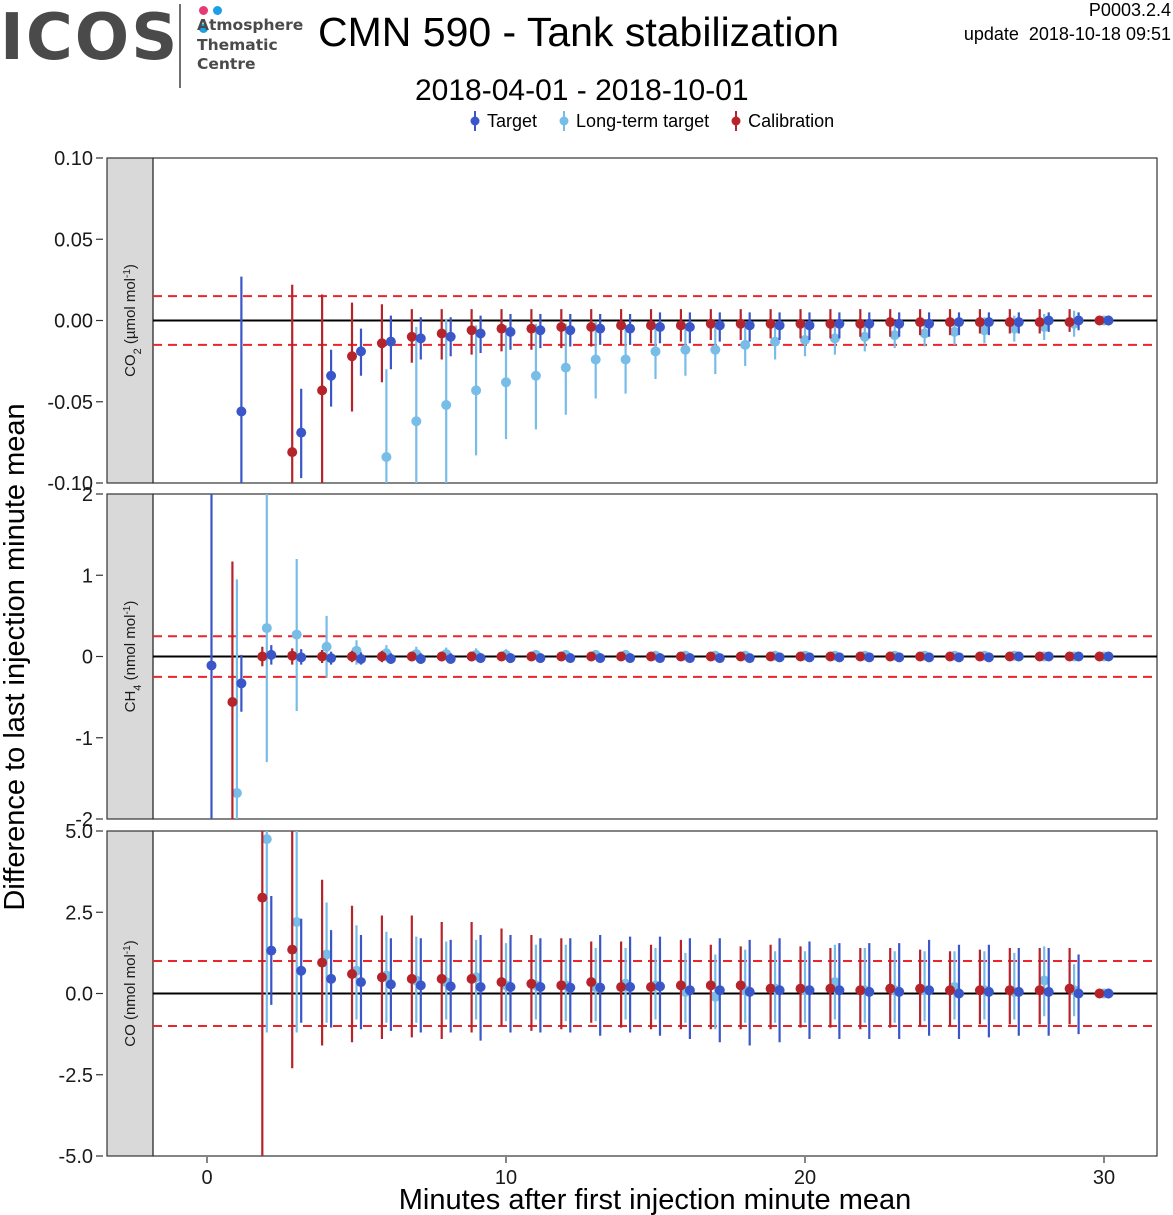  What do you see at coordinates (130, 942) in the screenshot?
I see `strip-label-part: )` at bounding box center [130, 942].